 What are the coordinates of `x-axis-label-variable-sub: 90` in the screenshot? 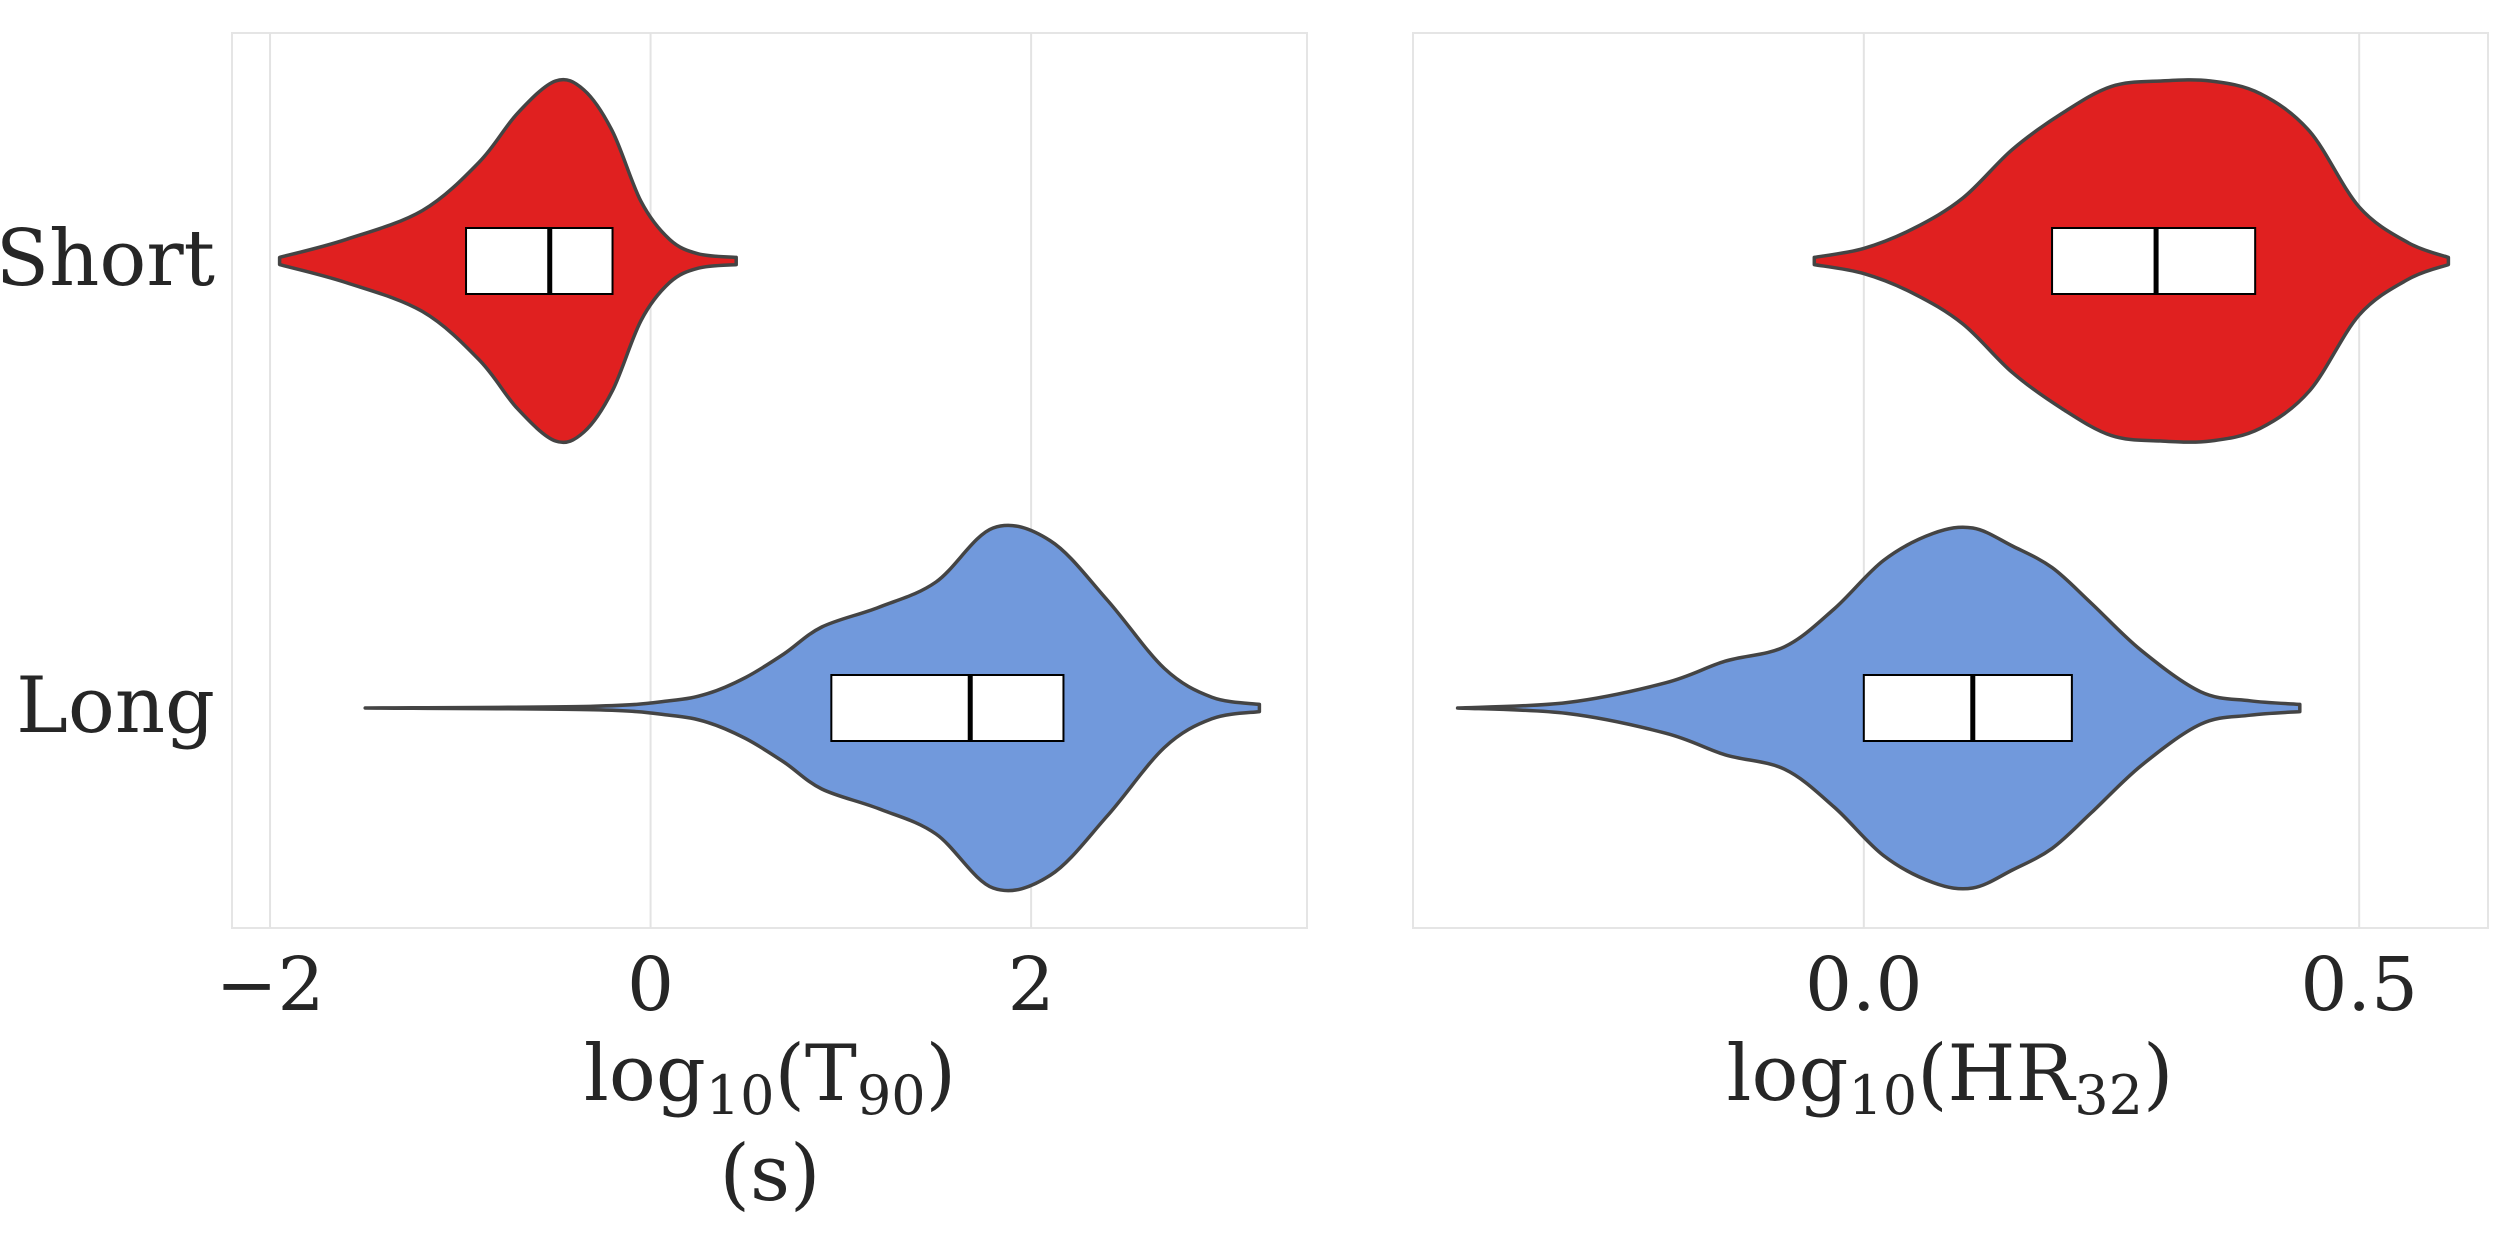 It's located at (891, 1095).